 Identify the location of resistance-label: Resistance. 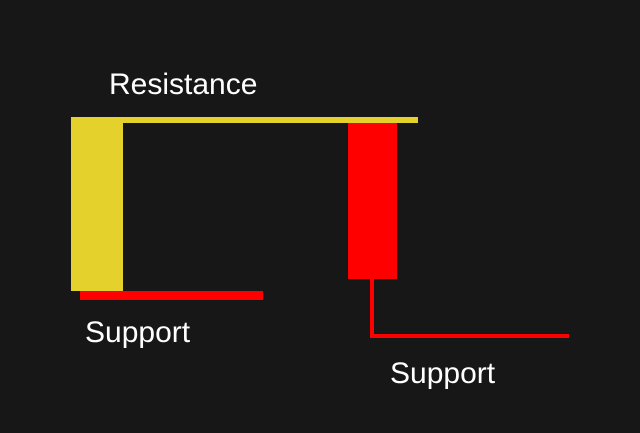
(183, 84).